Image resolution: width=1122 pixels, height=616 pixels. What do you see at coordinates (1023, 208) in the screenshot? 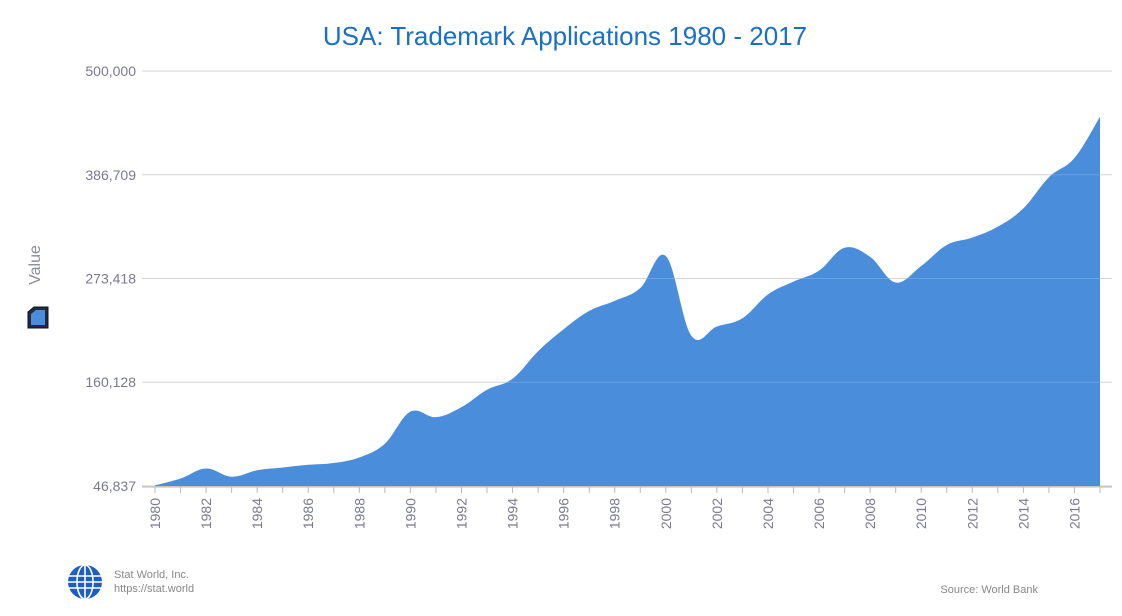
I see `data-point-2014` at bounding box center [1023, 208].